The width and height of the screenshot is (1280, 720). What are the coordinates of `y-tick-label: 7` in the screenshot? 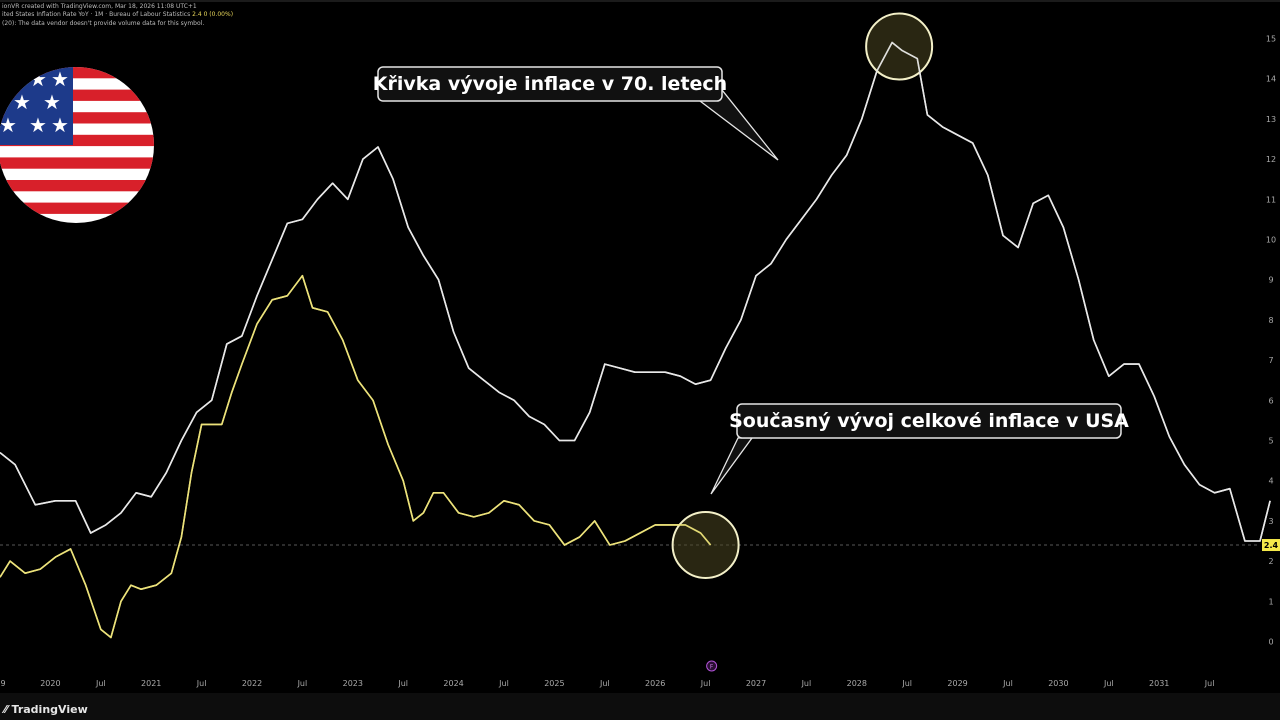 It's located at (1270, 360).